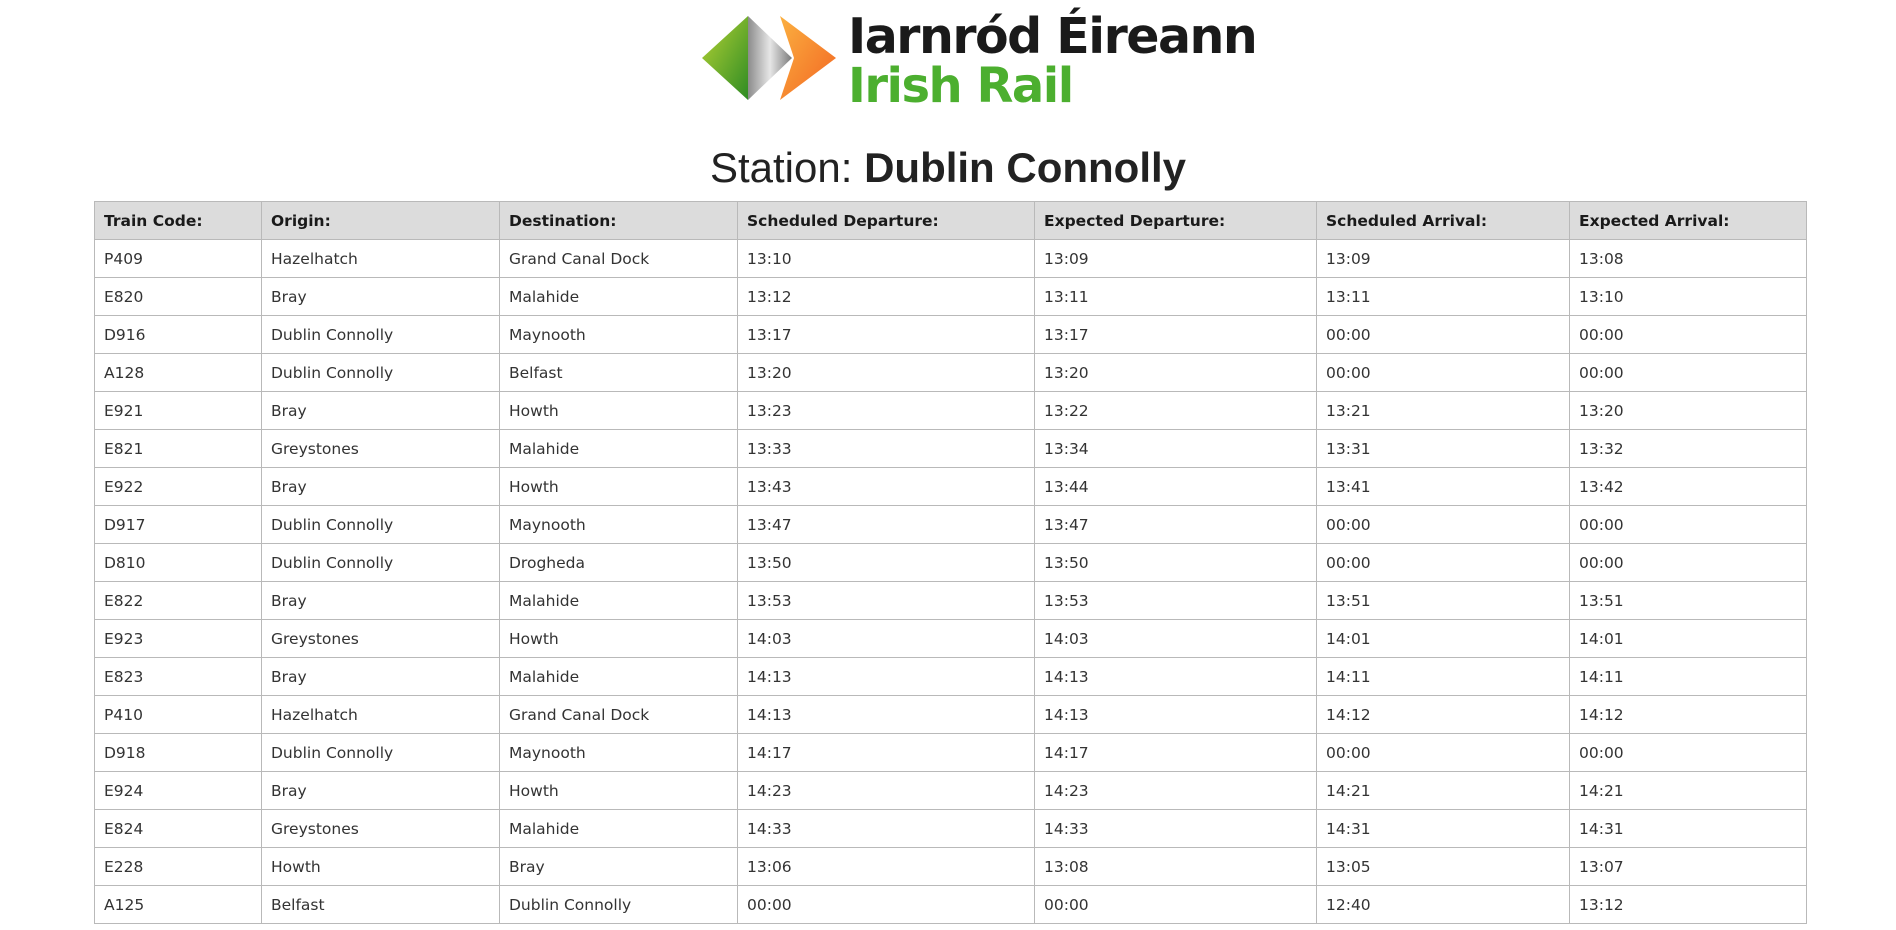 Image resolution: width=1896 pixels, height=930 pixels. I want to click on table-row: E820 Bray Malahide 13:12 13:11 13:11 13:10, so click(950, 296).